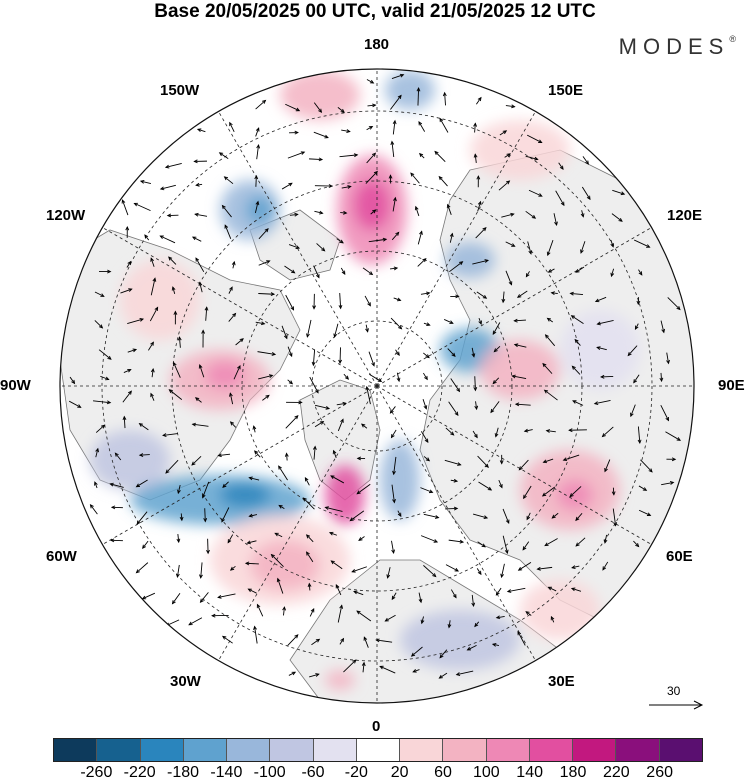 This screenshot has height=784, width=750. I want to click on colorbar-tick-label: 140, so click(529, 773).